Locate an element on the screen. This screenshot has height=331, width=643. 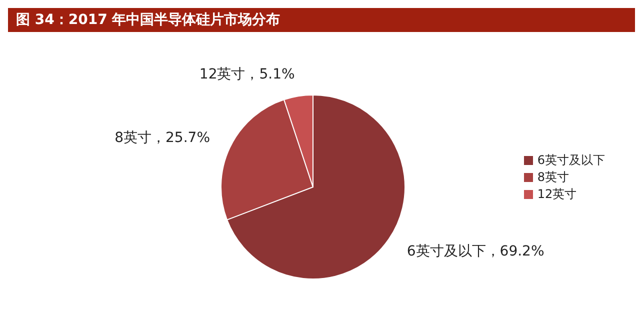
chart-title: 图 34：2017 年中国半导体硅片市场分布 is located at coordinates (321, 20).